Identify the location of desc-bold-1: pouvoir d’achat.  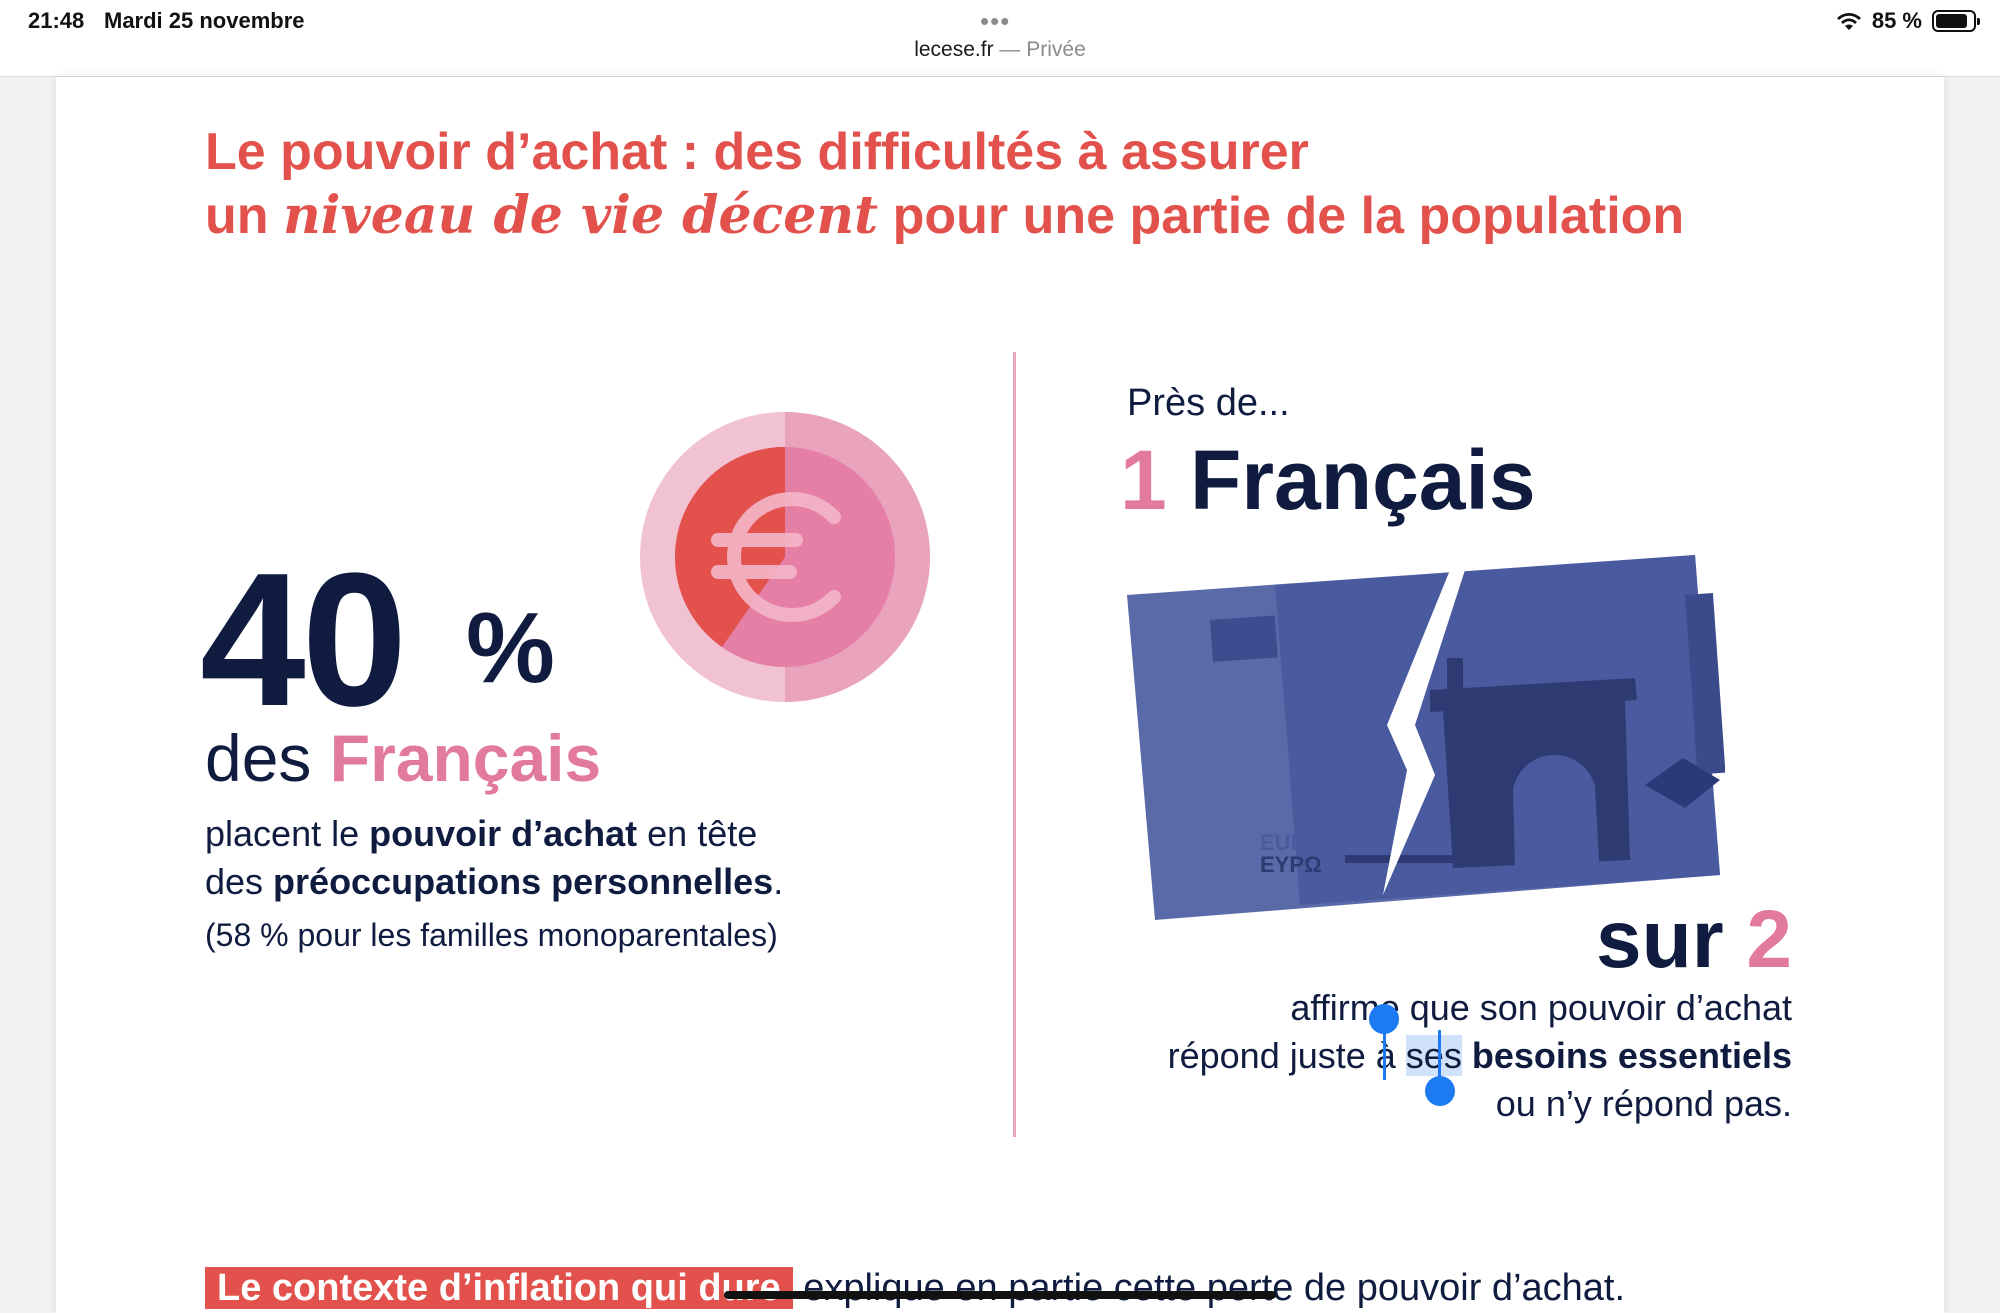
(503, 833).